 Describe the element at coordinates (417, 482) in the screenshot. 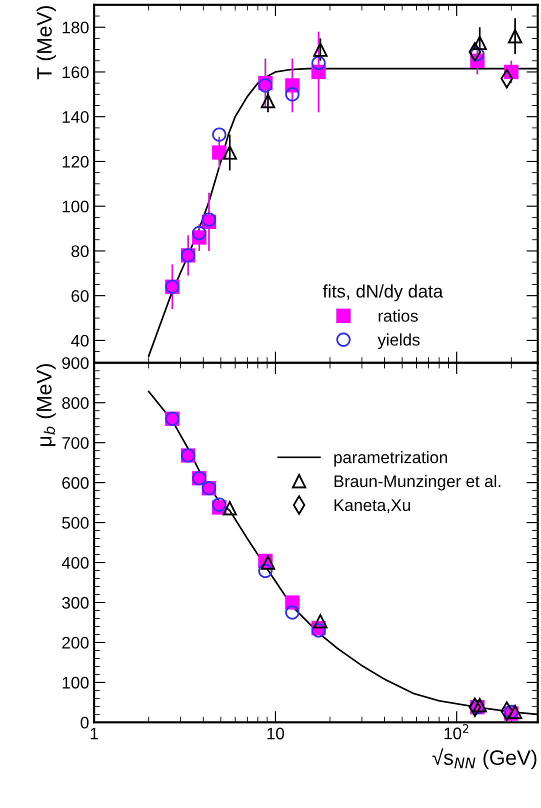

I see `legend-label: Braun-Munzinger et al.` at that location.